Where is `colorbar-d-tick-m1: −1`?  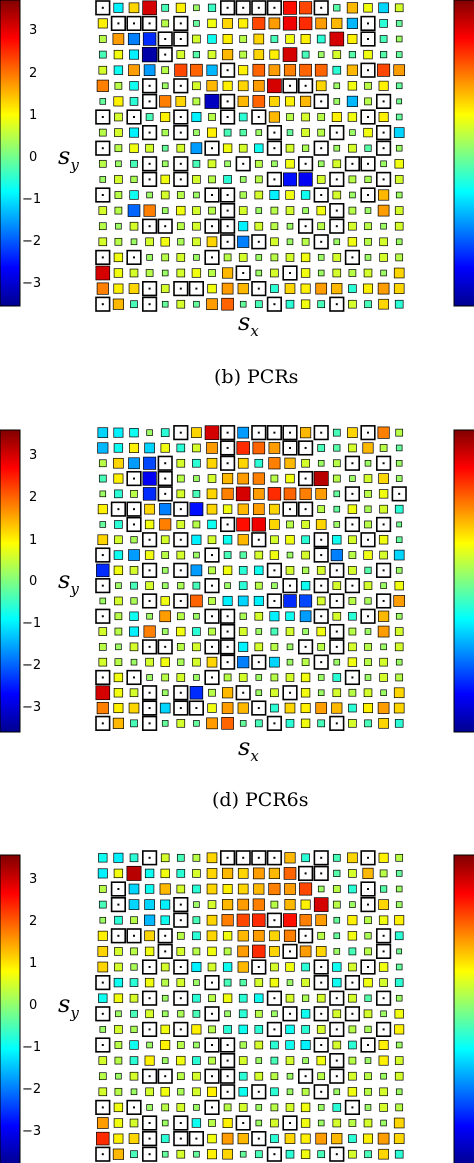 colorbar-d-tick-m1: −1 is located at coordinates (31, 623).